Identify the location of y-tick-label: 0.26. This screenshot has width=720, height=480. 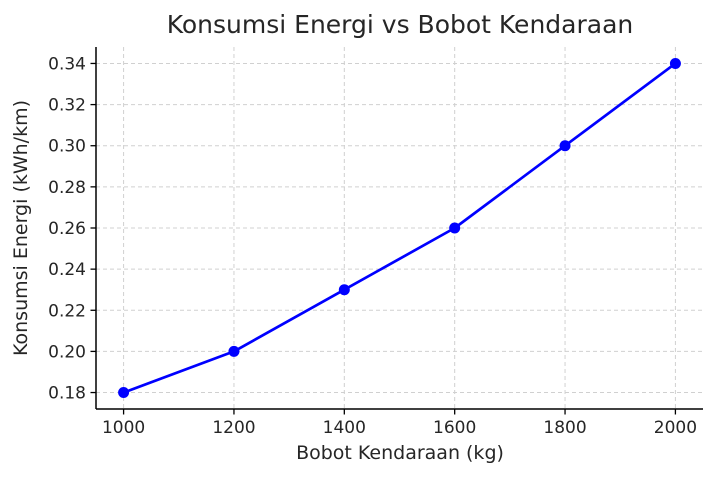
(67, 229).